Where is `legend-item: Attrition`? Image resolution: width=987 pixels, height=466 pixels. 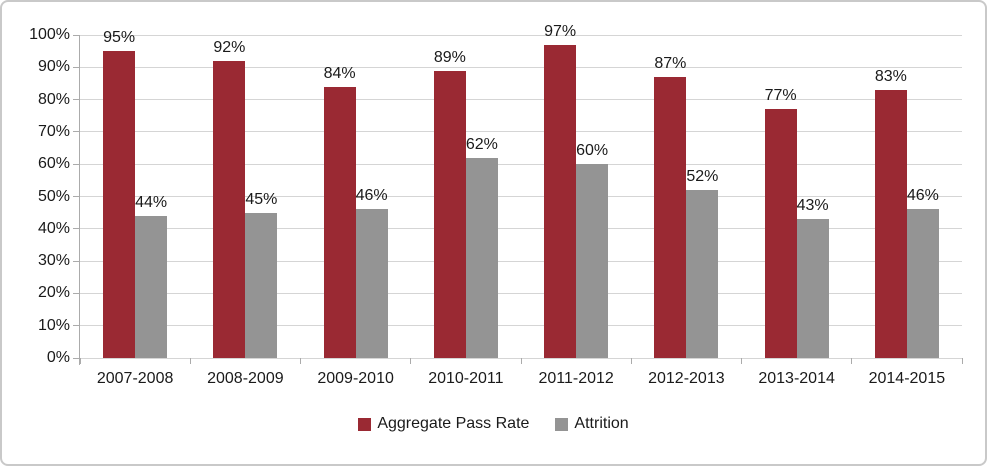
legend-item: Attrition is located at coordinates (592, 424).